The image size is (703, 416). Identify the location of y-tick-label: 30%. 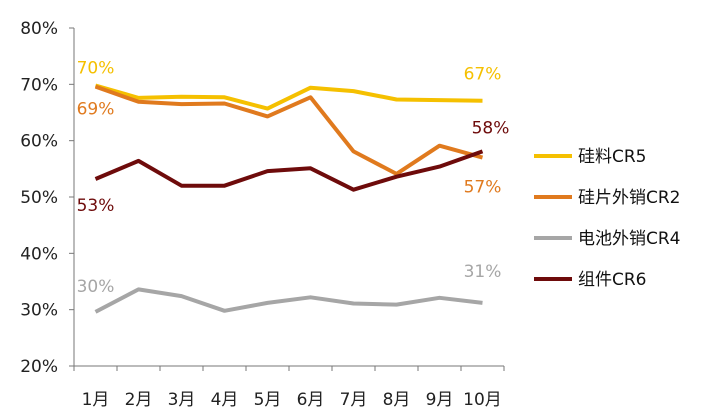
(39, 311).